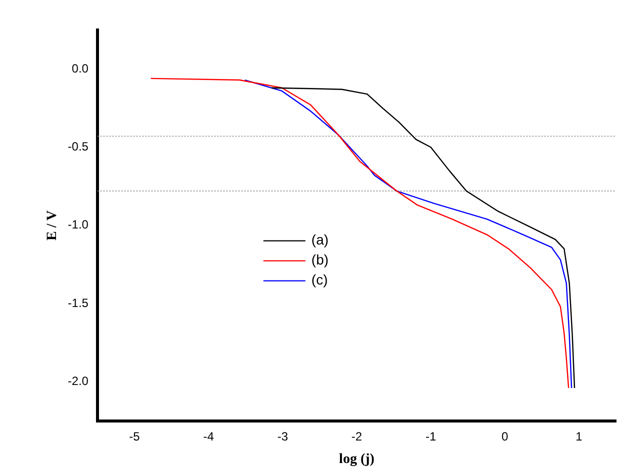 This screenshot has height=476, width=628. I want to click on x-tick-label: 0, so click(505, 436).